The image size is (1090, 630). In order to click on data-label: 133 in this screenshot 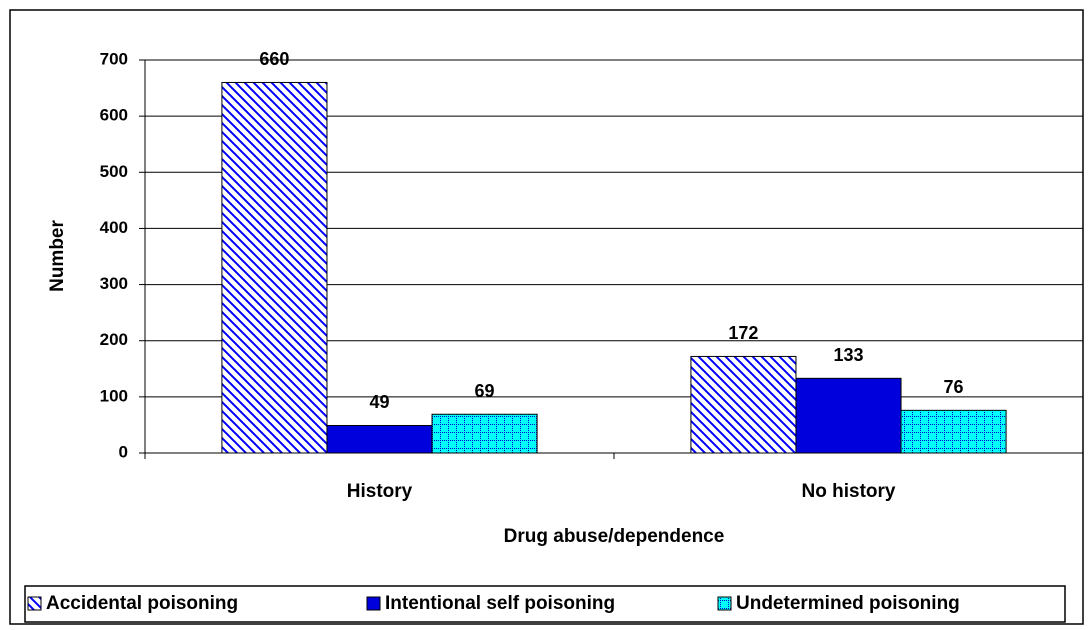, I will do `click(848, 355)`.